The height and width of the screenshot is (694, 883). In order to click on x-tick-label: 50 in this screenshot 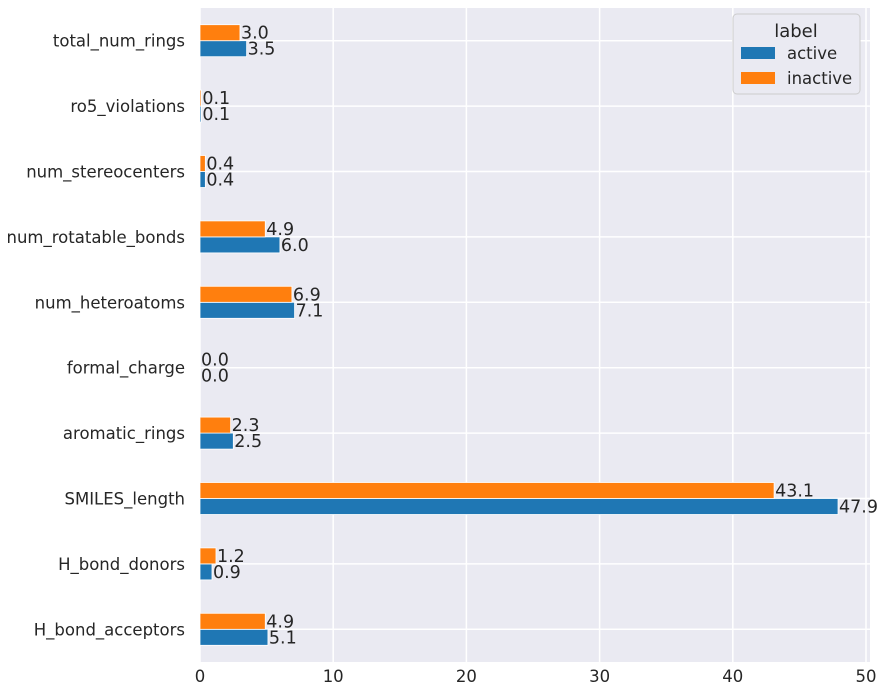, I will do `click(866, 676)`.